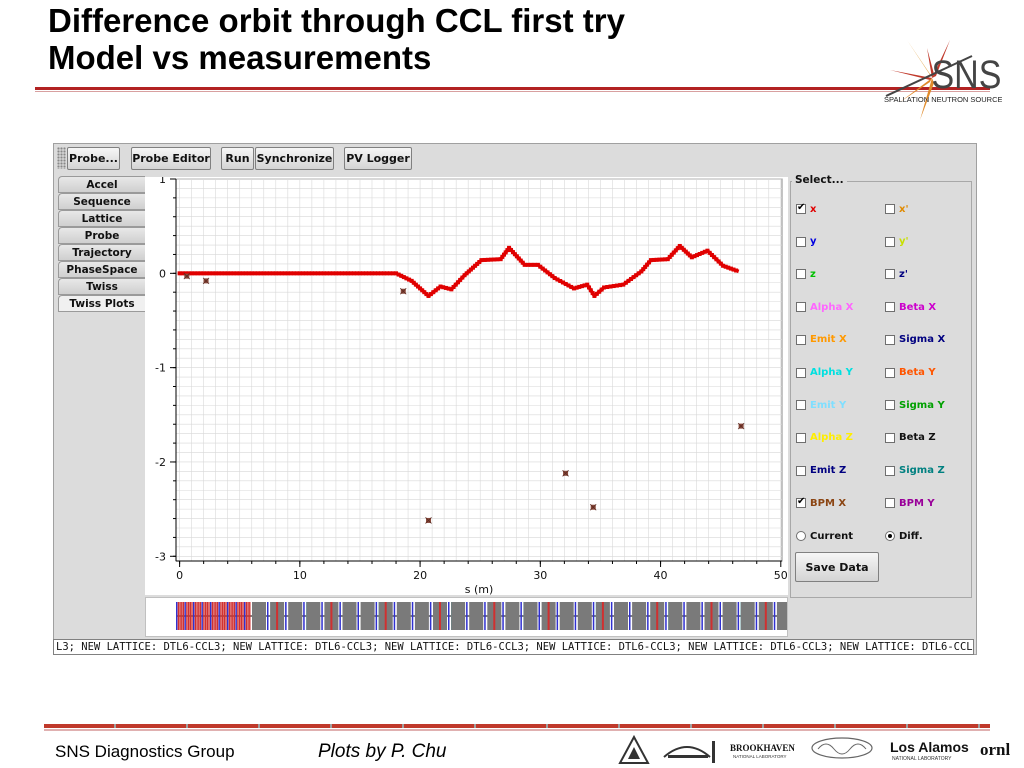  Describe the element at coordinates (824, 536) in the screenshot. I see `radio-current: Current` at that location.